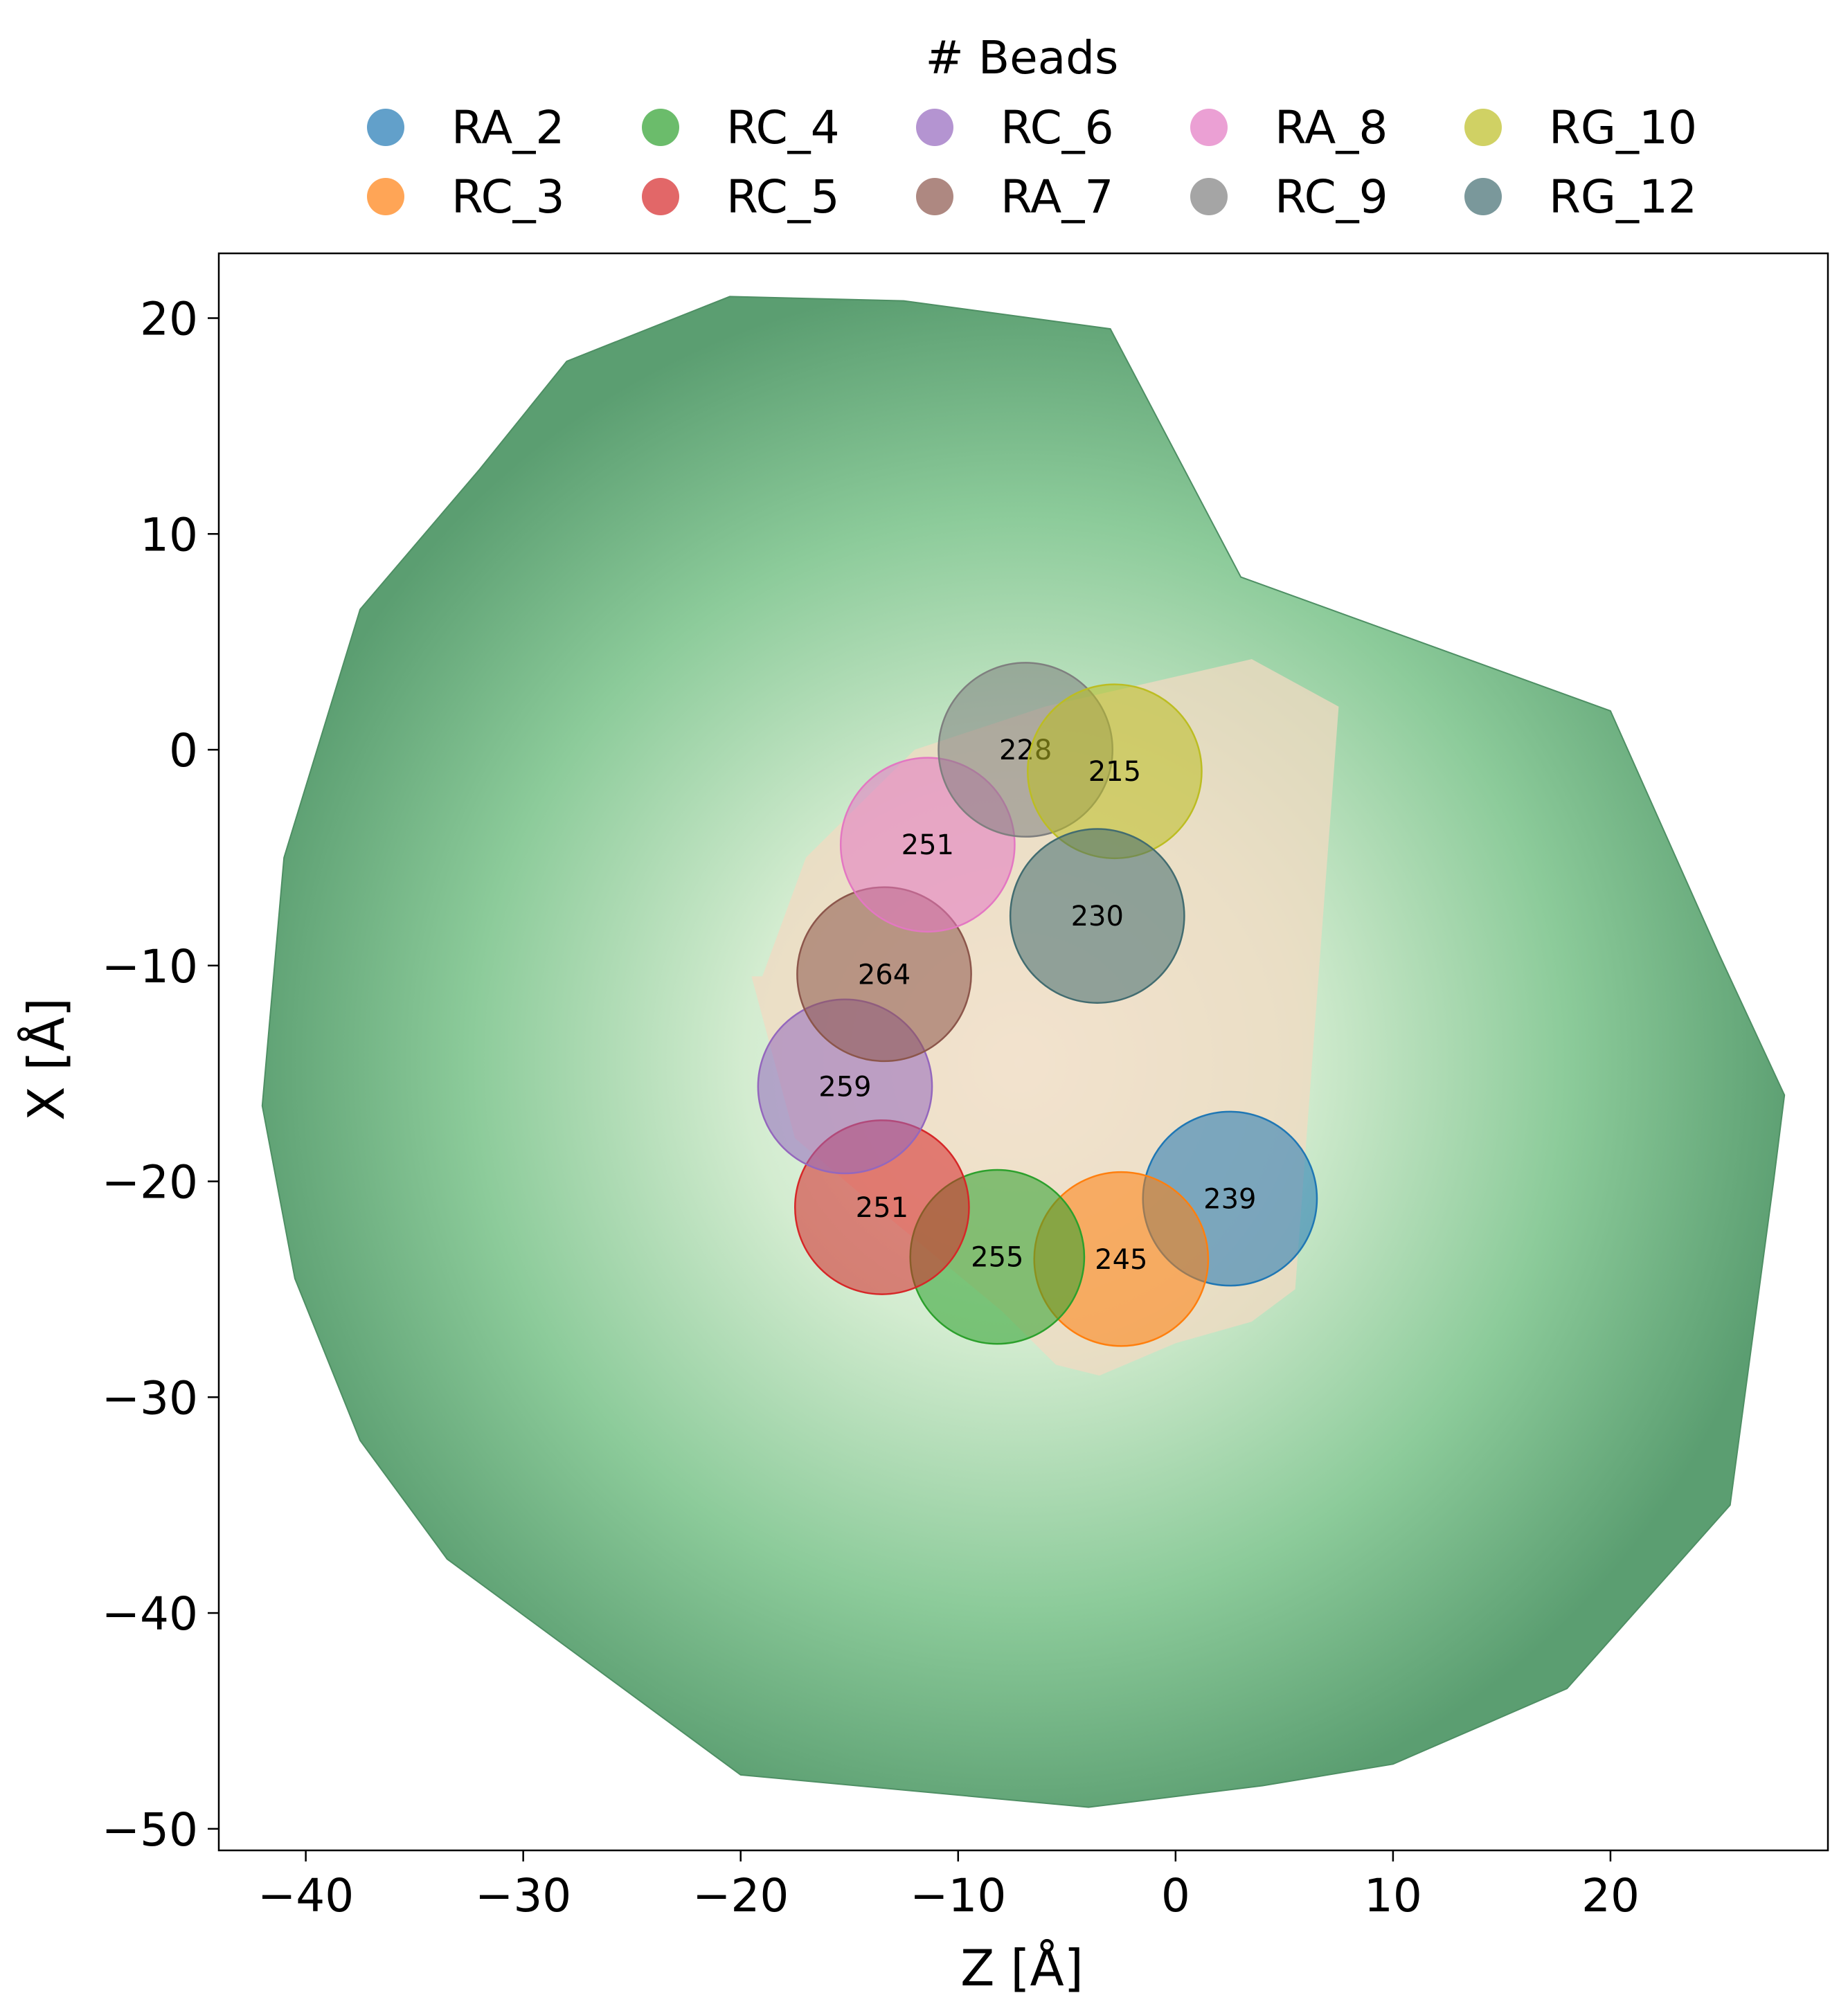  Describe the element at coordinates (783, 197) in the screenshot. I see `legend-label: RC_5` at that location.